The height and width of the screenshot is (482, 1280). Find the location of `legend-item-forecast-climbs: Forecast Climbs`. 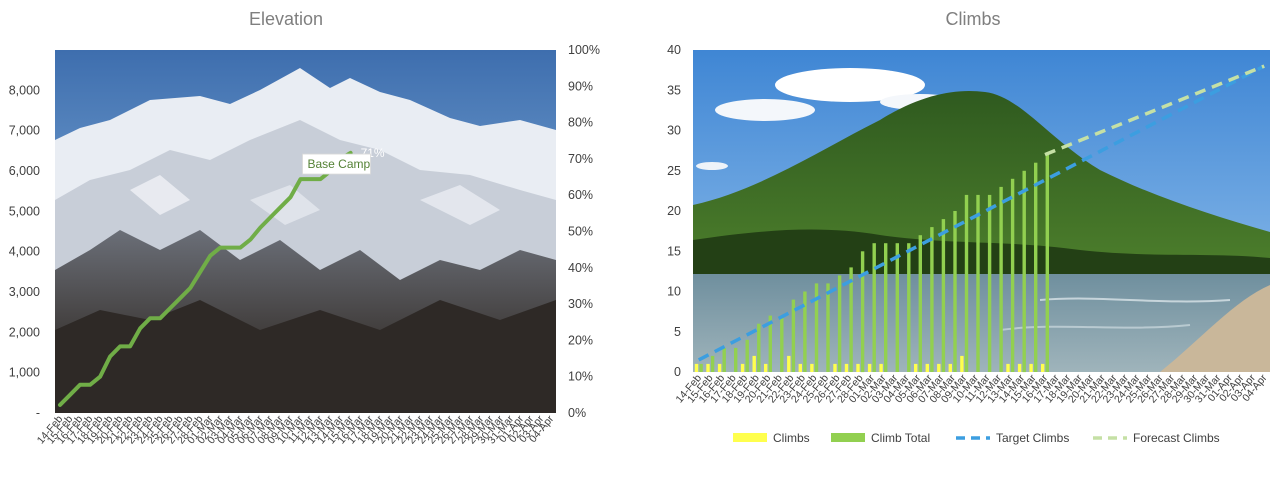

legend-item-forecast-climbs: Forecast Climbs is located at coordinates (1156, 438).